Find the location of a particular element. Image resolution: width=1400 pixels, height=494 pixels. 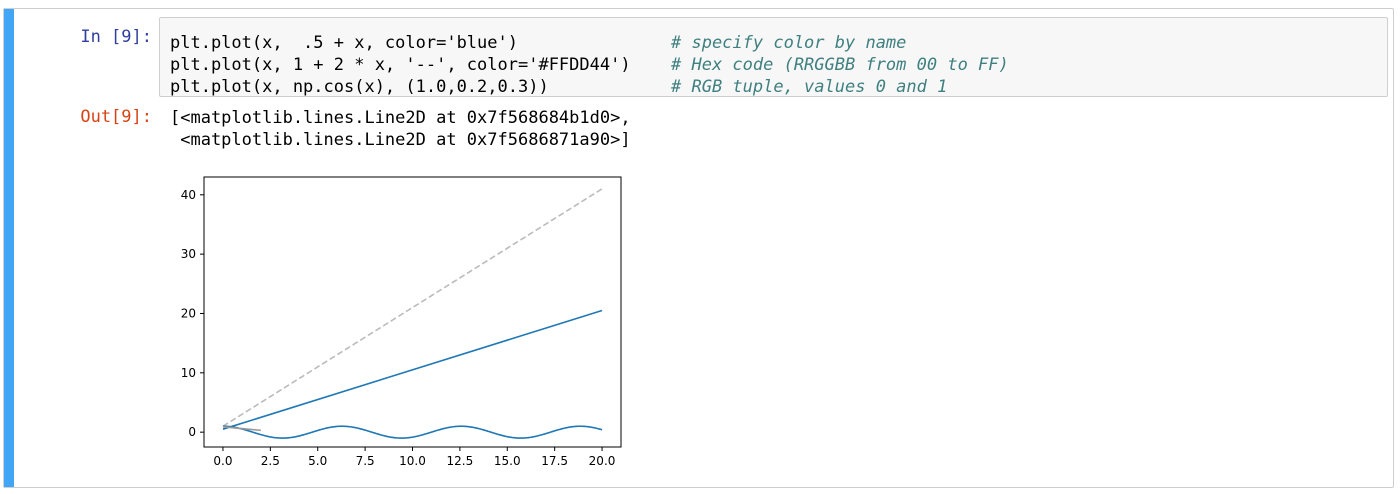

x-tick-label: 10.0 is located at coordinates (412, 461).